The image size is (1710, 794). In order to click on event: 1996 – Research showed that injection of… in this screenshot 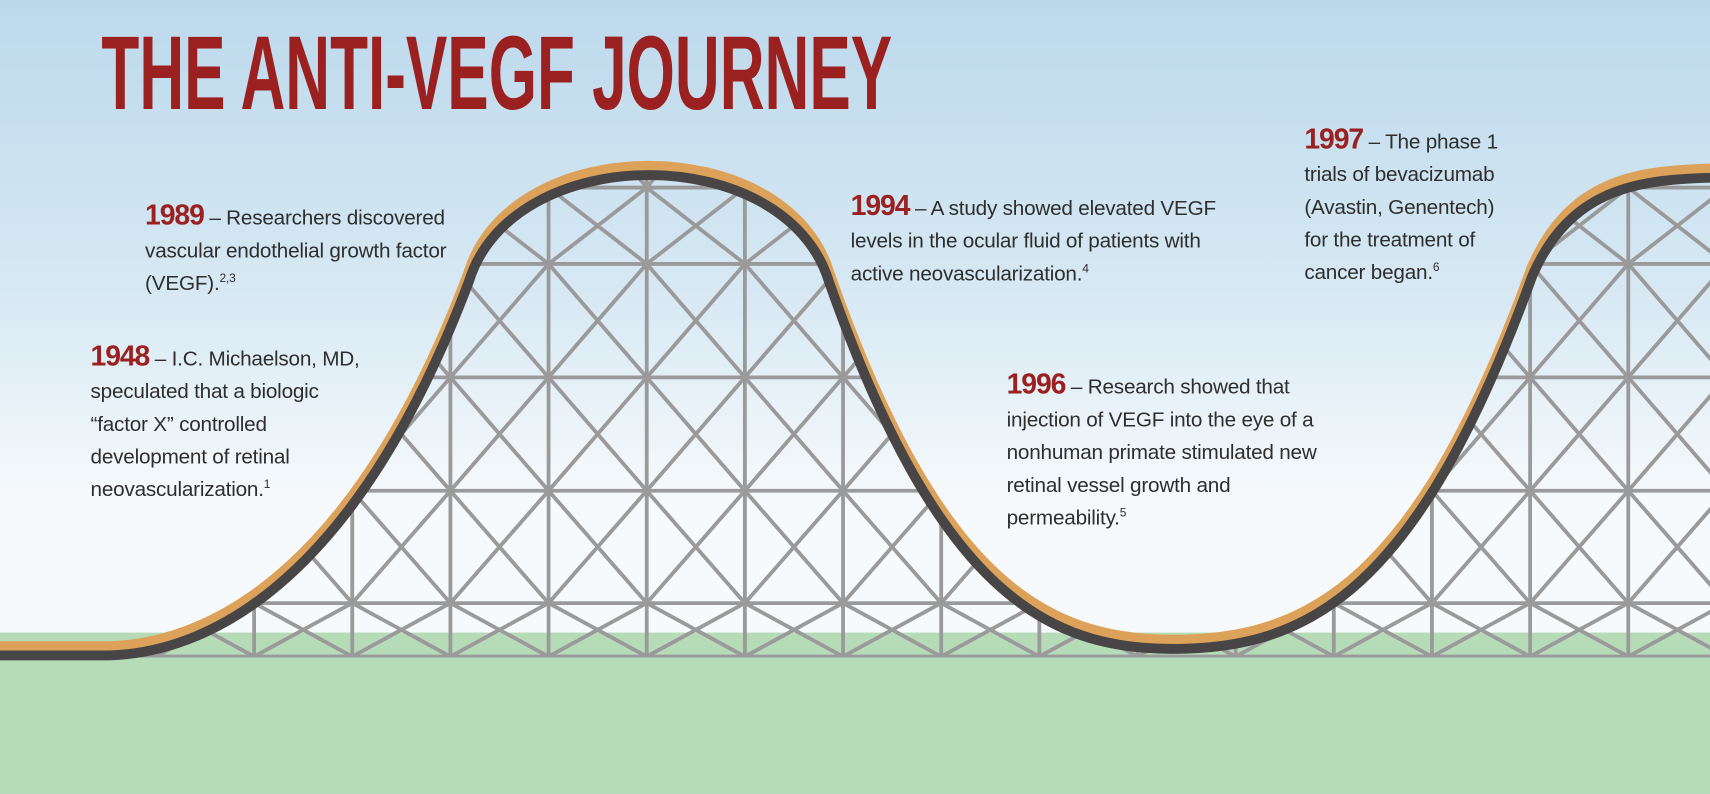, I will do `click(1168, 452)`.